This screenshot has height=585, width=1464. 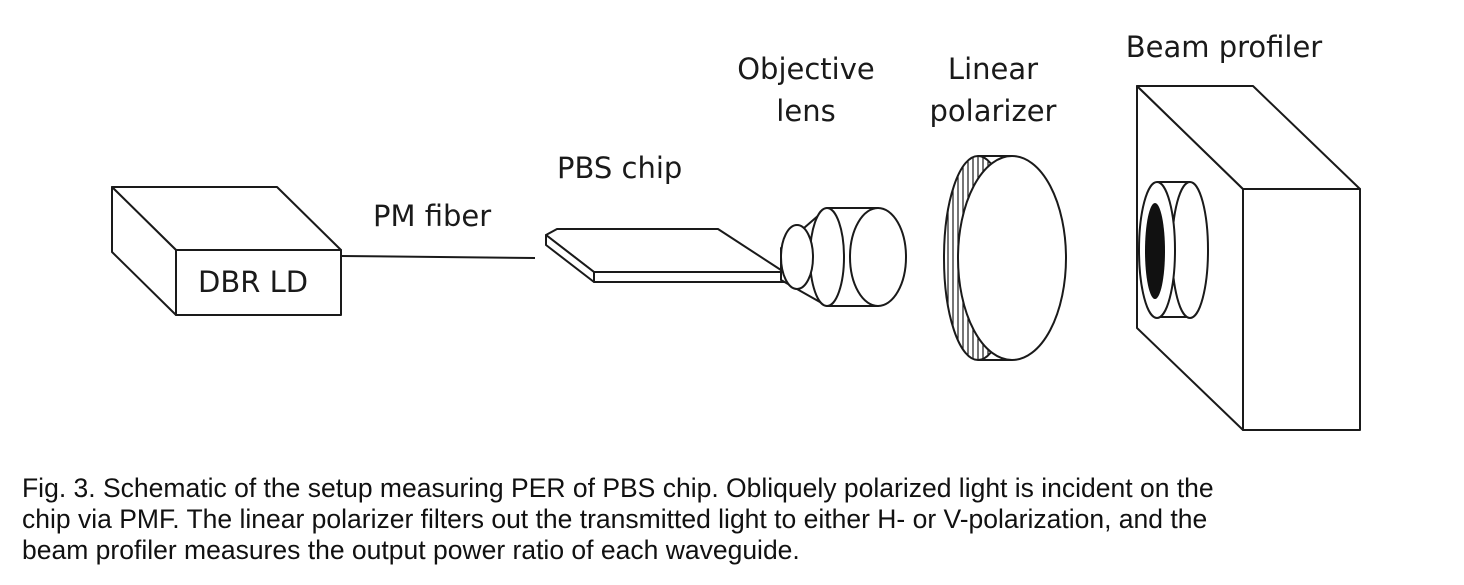 I want to click on profiler-aperture, so click(x=1155, y=251).